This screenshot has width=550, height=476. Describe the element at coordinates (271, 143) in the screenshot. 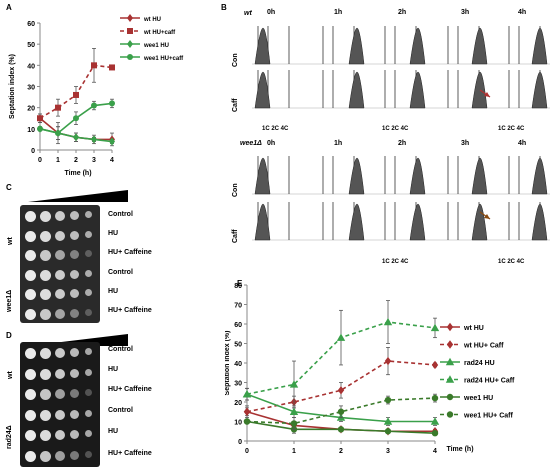

I see `time-0h-bottom: 0h` at that location.